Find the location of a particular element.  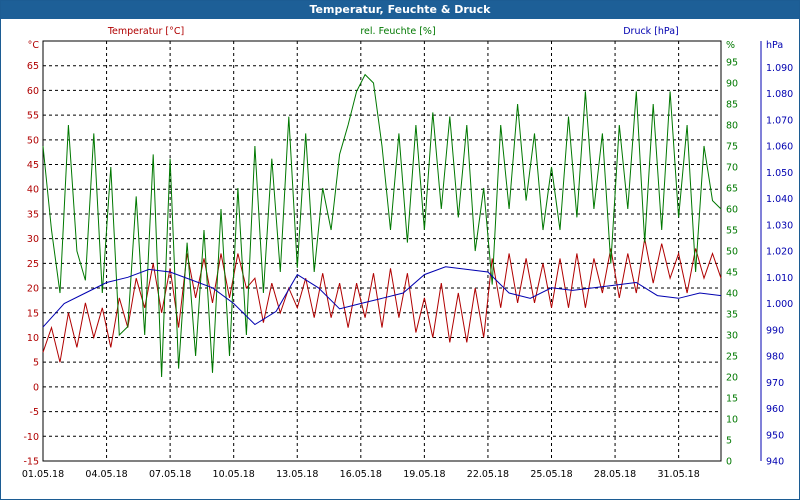

legend-pressure: Druck [hPa] is located at coordinates (651, 31).